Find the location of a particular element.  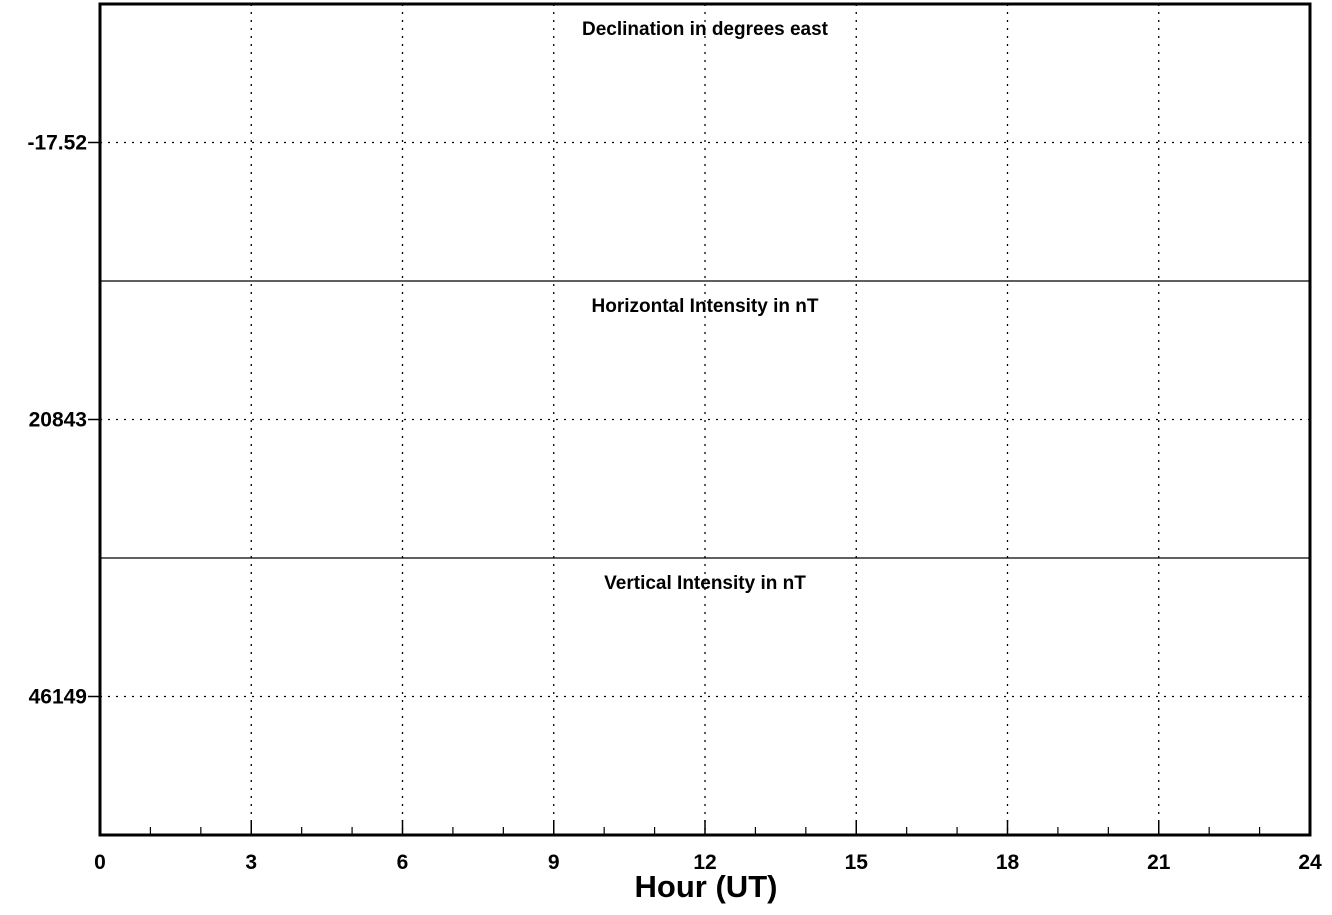

x-tick-label: 12 is located at coordinates (704, 862).